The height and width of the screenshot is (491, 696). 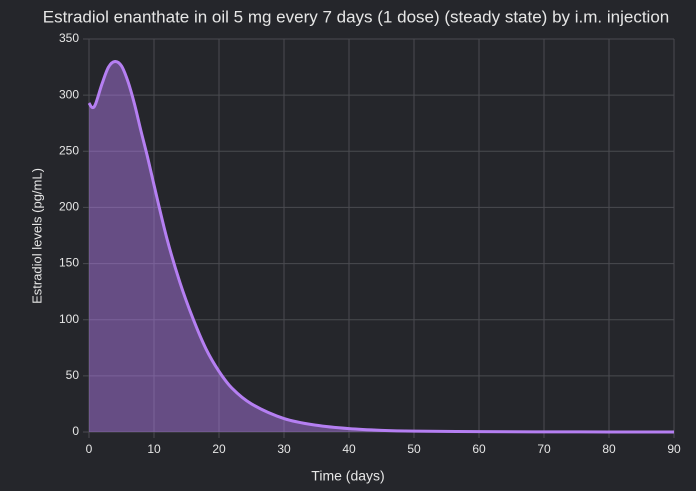 I want to click on y-tick-label: 100, so click(x=69, y=319).